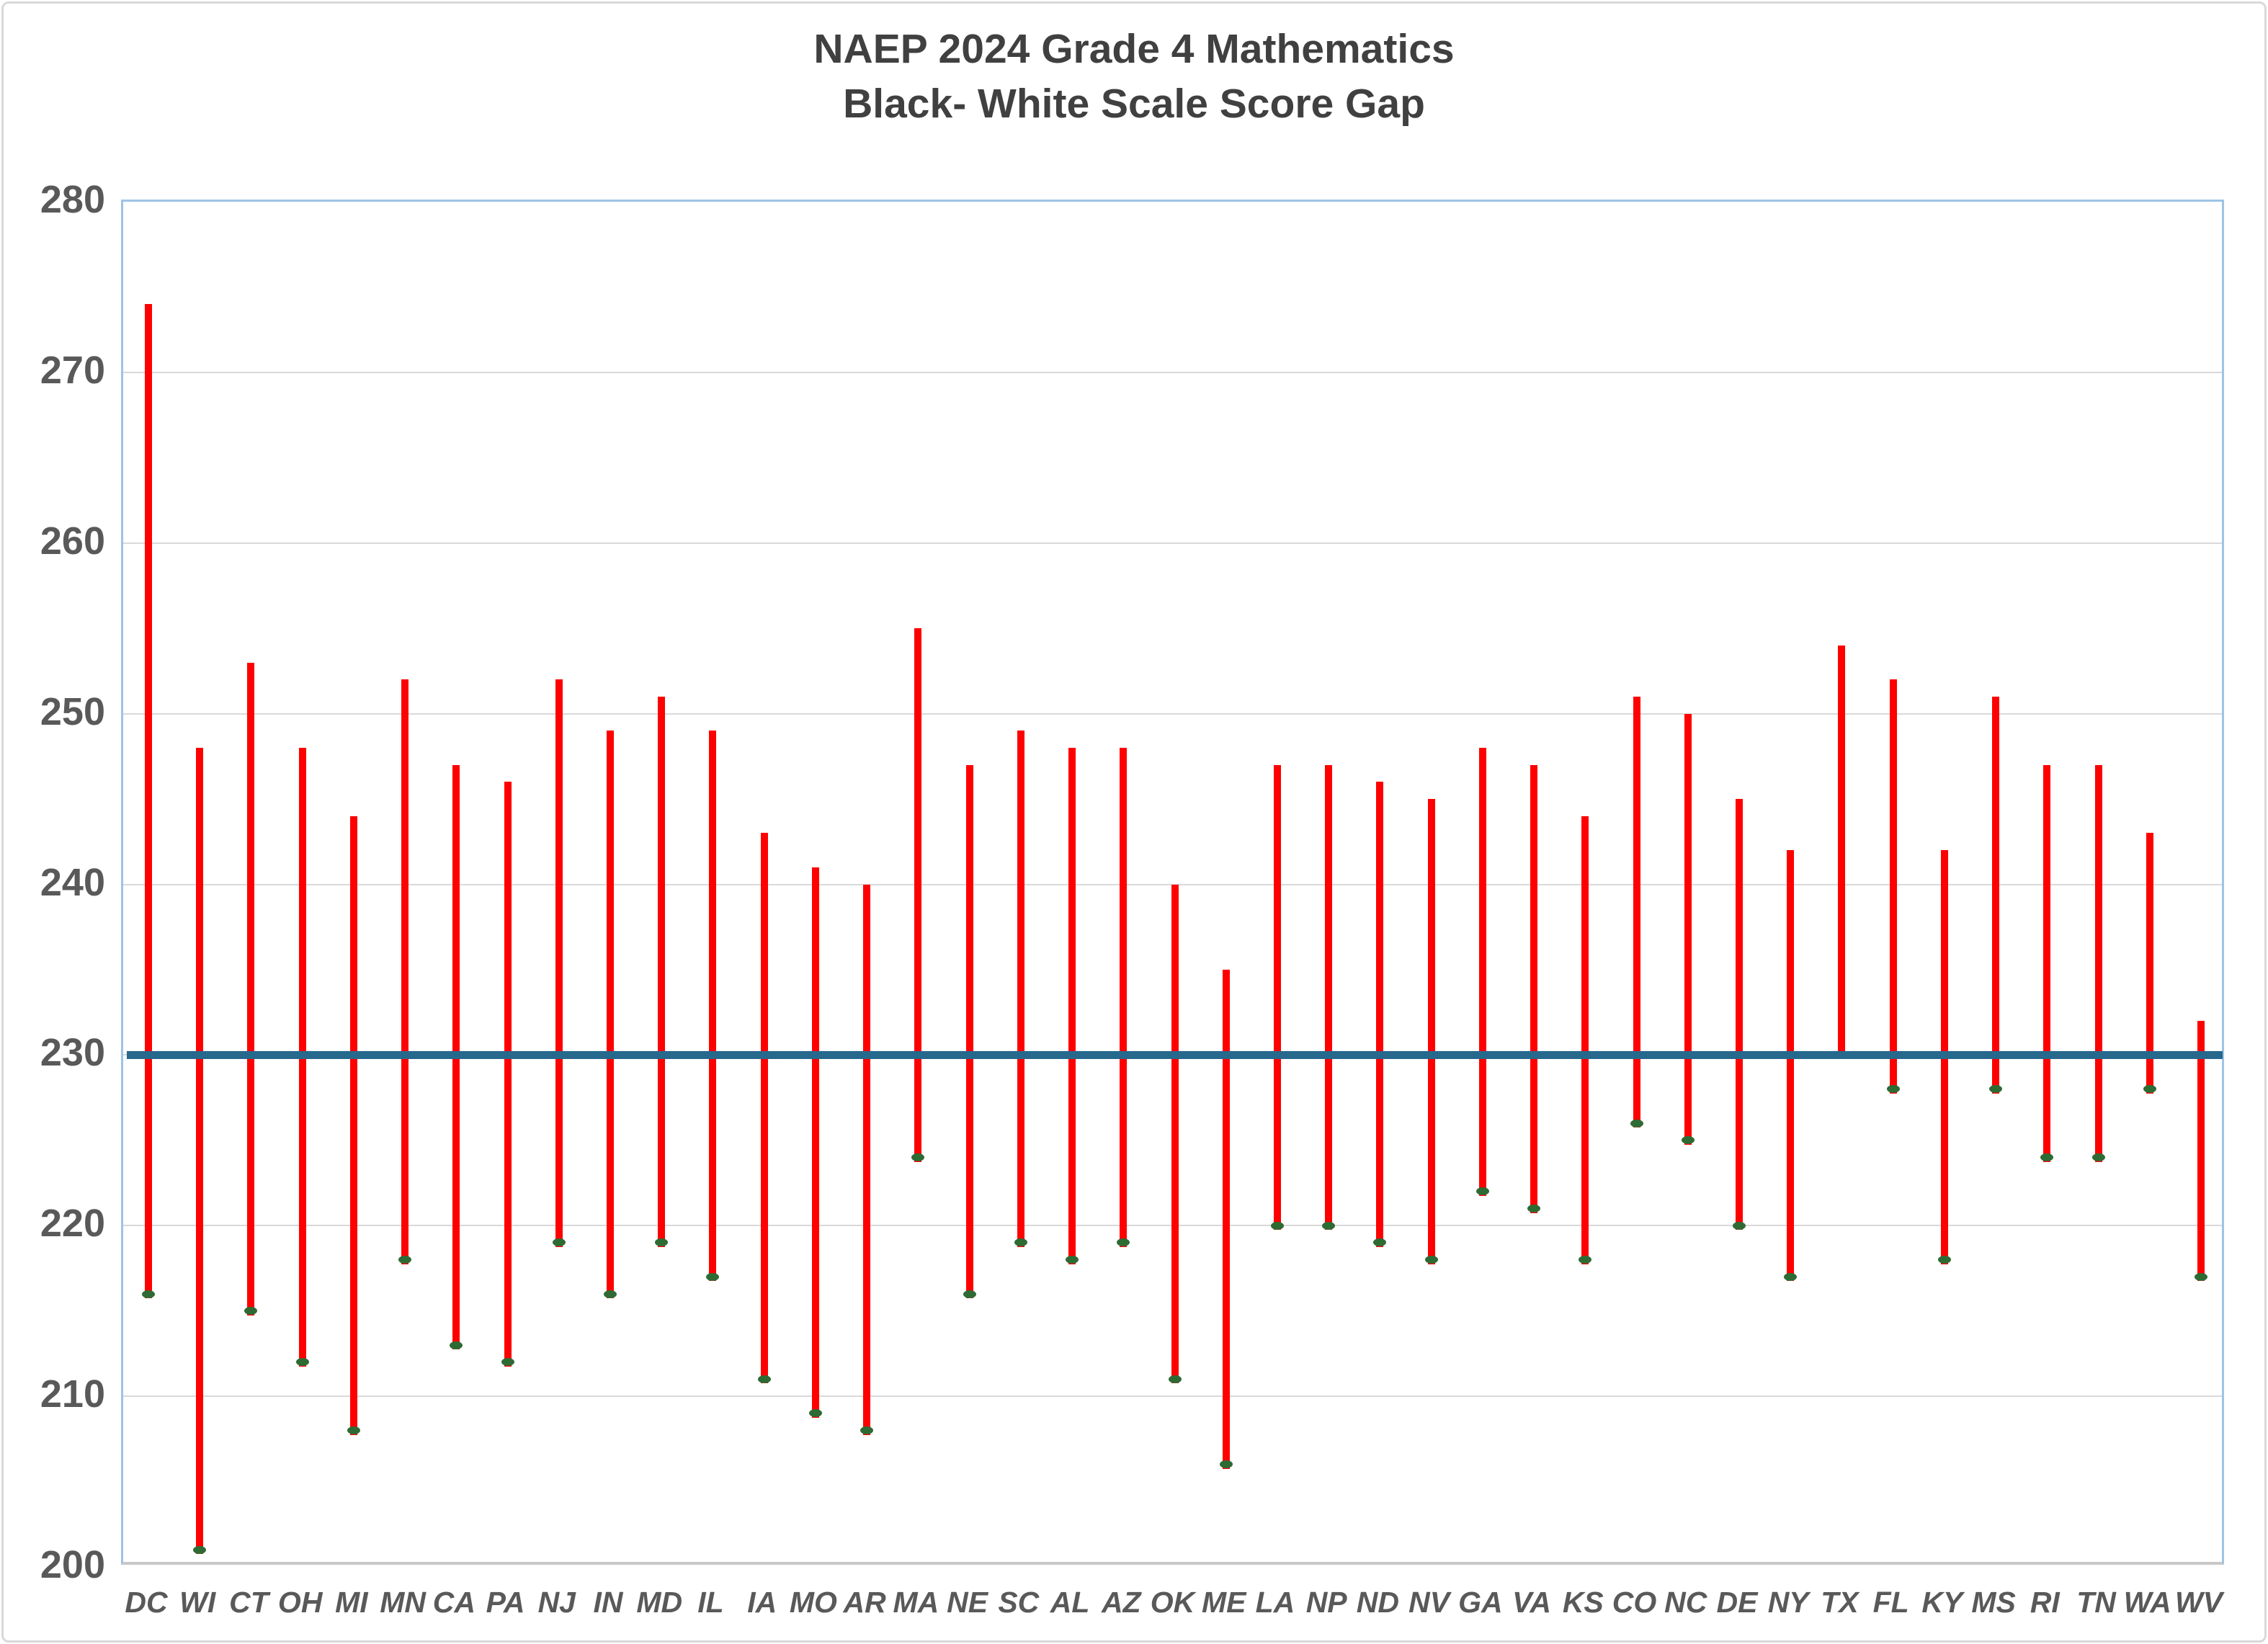  I want to click on black-score-marker-NY, so click(1791, 1276).